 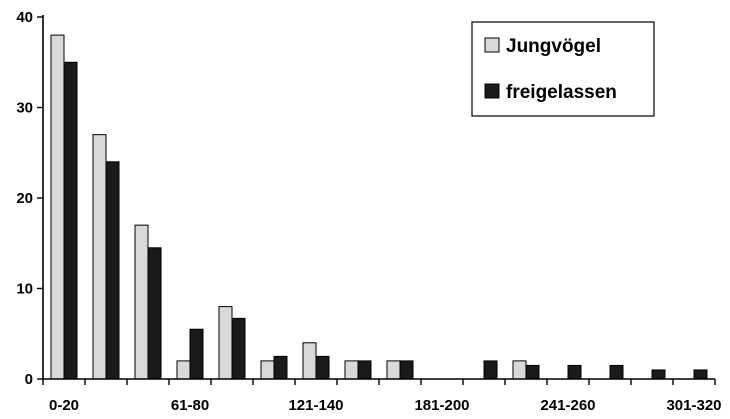 I want to click on x-tick-label-9: 181-200, so click(x=441, y=405).